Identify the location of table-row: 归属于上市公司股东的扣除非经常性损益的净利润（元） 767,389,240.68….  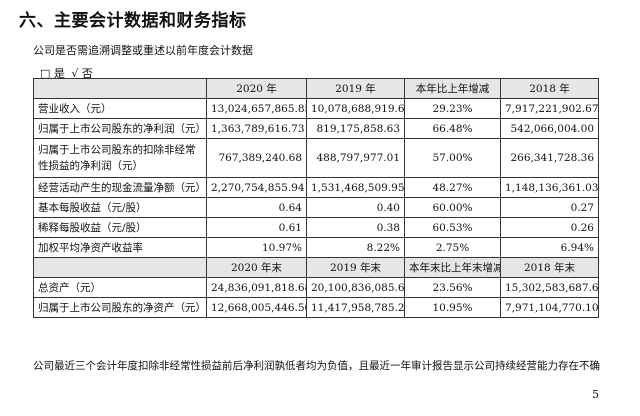
(316, 158).